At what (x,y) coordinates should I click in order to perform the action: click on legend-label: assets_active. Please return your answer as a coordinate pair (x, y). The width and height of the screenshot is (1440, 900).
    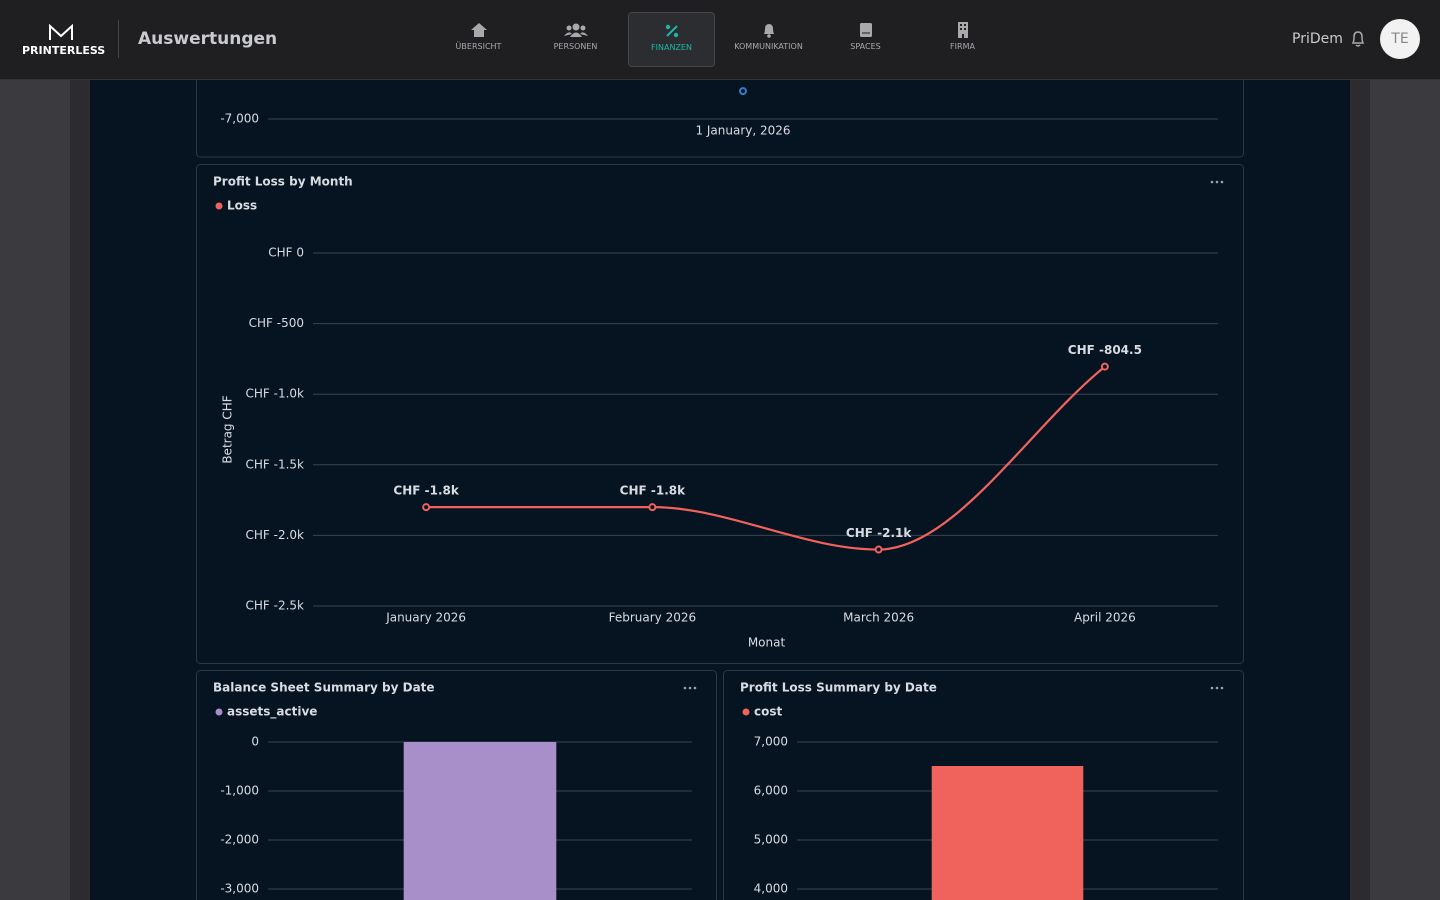
    Looking at the image, I should click on (272, 712).